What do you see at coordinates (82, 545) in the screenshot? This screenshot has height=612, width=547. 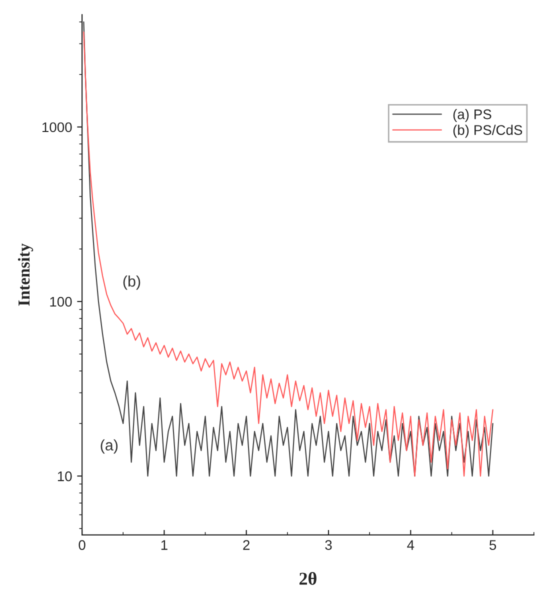 I see `x-tick-label: 0` at bounding box center [82, 545].